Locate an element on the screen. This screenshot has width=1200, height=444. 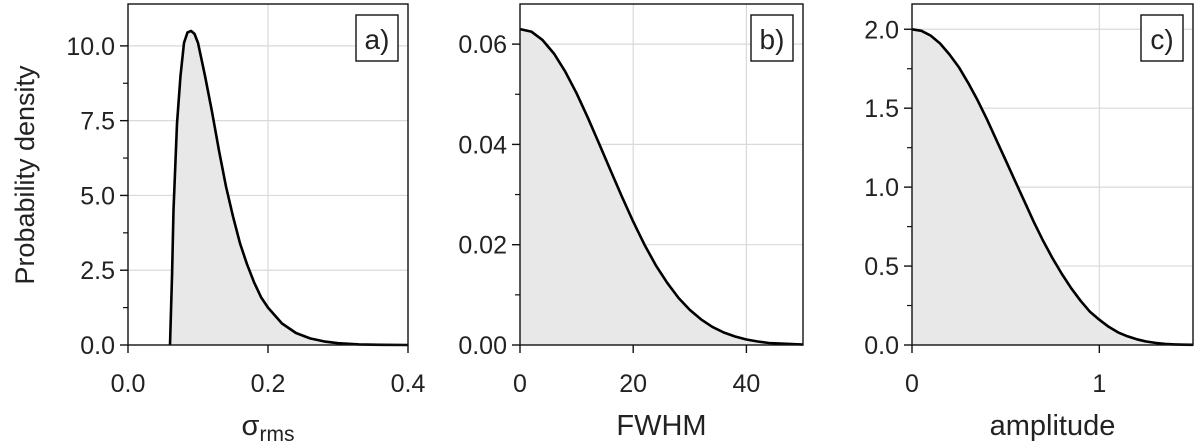
panel-c-x-axis-label: amplitude is located at coordinates (1053, 426).